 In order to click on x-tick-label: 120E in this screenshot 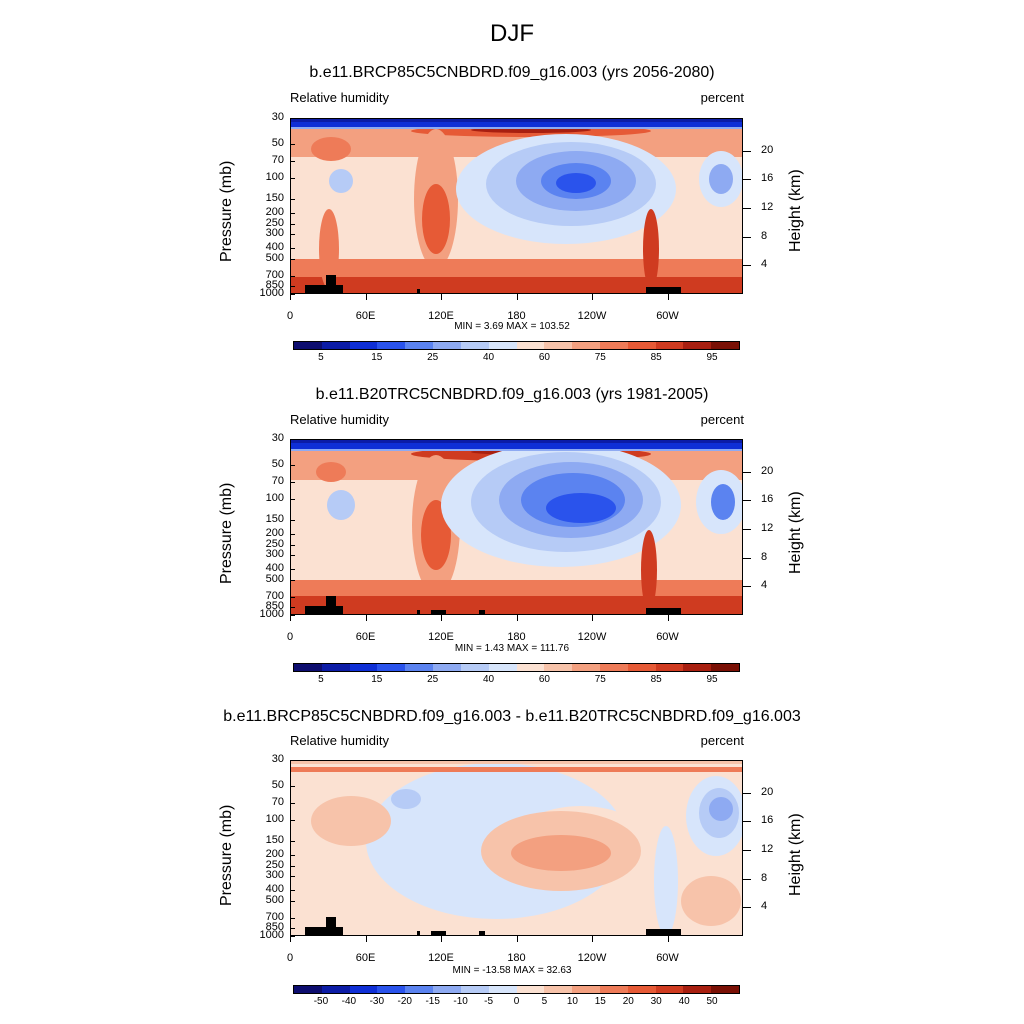, I will do `click(441, 316)`.